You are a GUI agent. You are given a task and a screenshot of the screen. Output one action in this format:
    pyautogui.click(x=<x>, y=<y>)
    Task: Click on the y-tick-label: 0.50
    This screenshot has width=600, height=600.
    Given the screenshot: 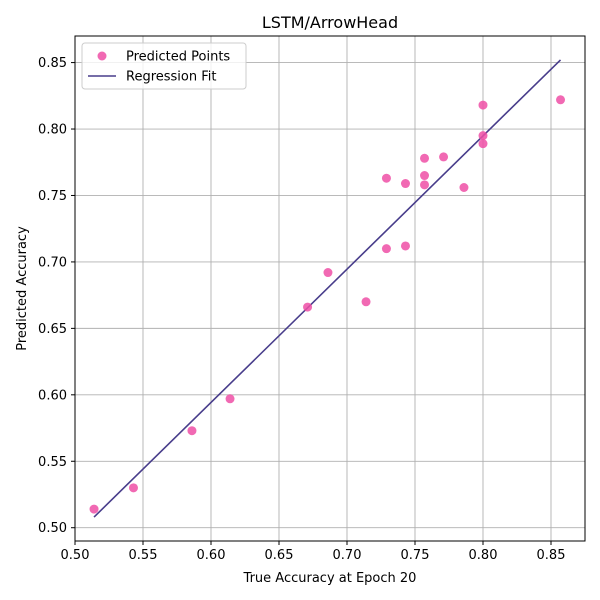 What is the action you would take?
    pyautogui.click(x=52, y=528)
    